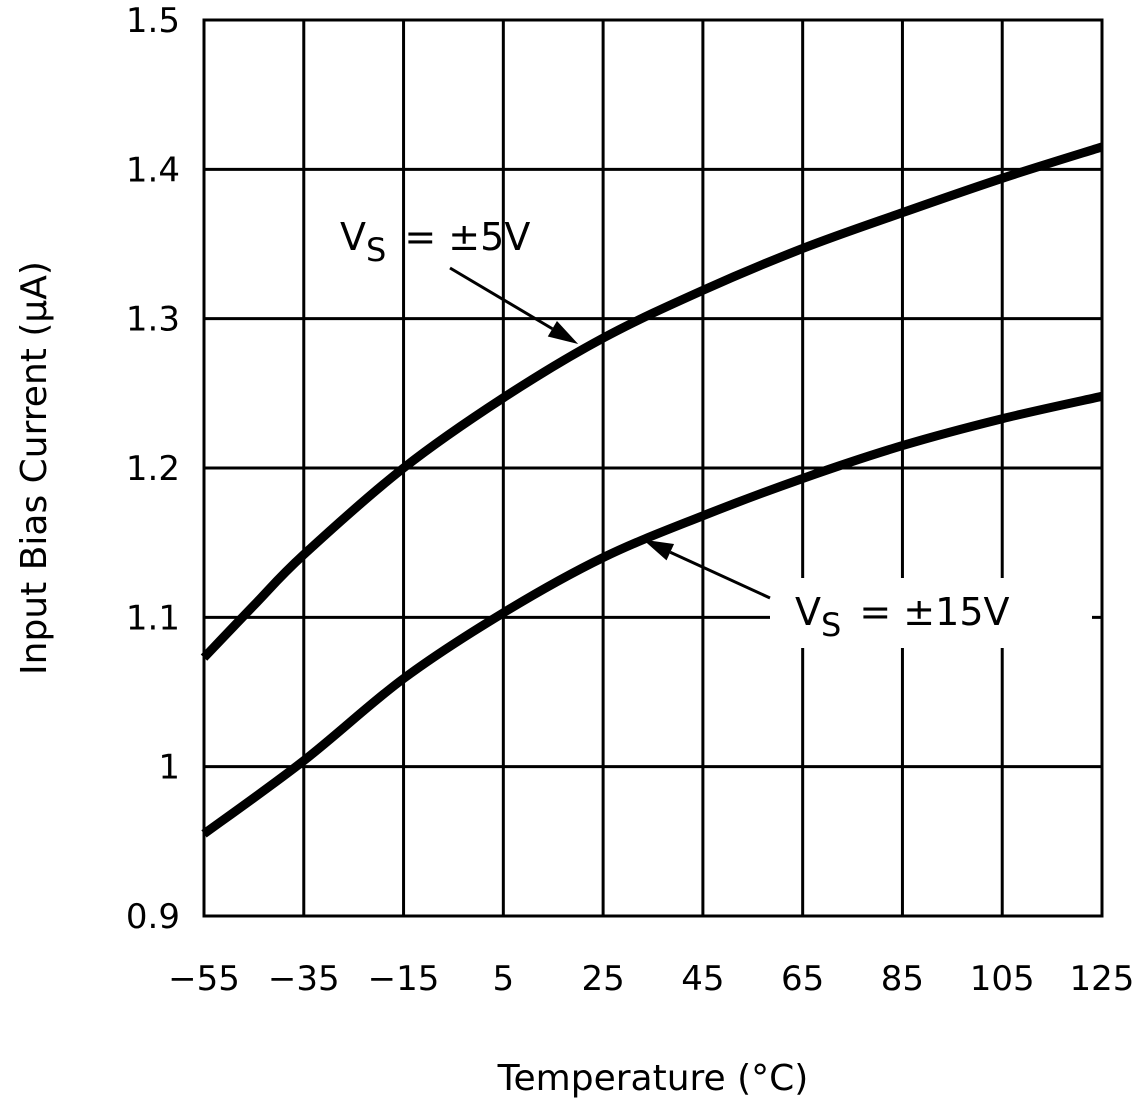 Image resolution: width=1137 pixels, height=1104 pixels. I want to click on x-tick-label: 5, so click(504, 979).